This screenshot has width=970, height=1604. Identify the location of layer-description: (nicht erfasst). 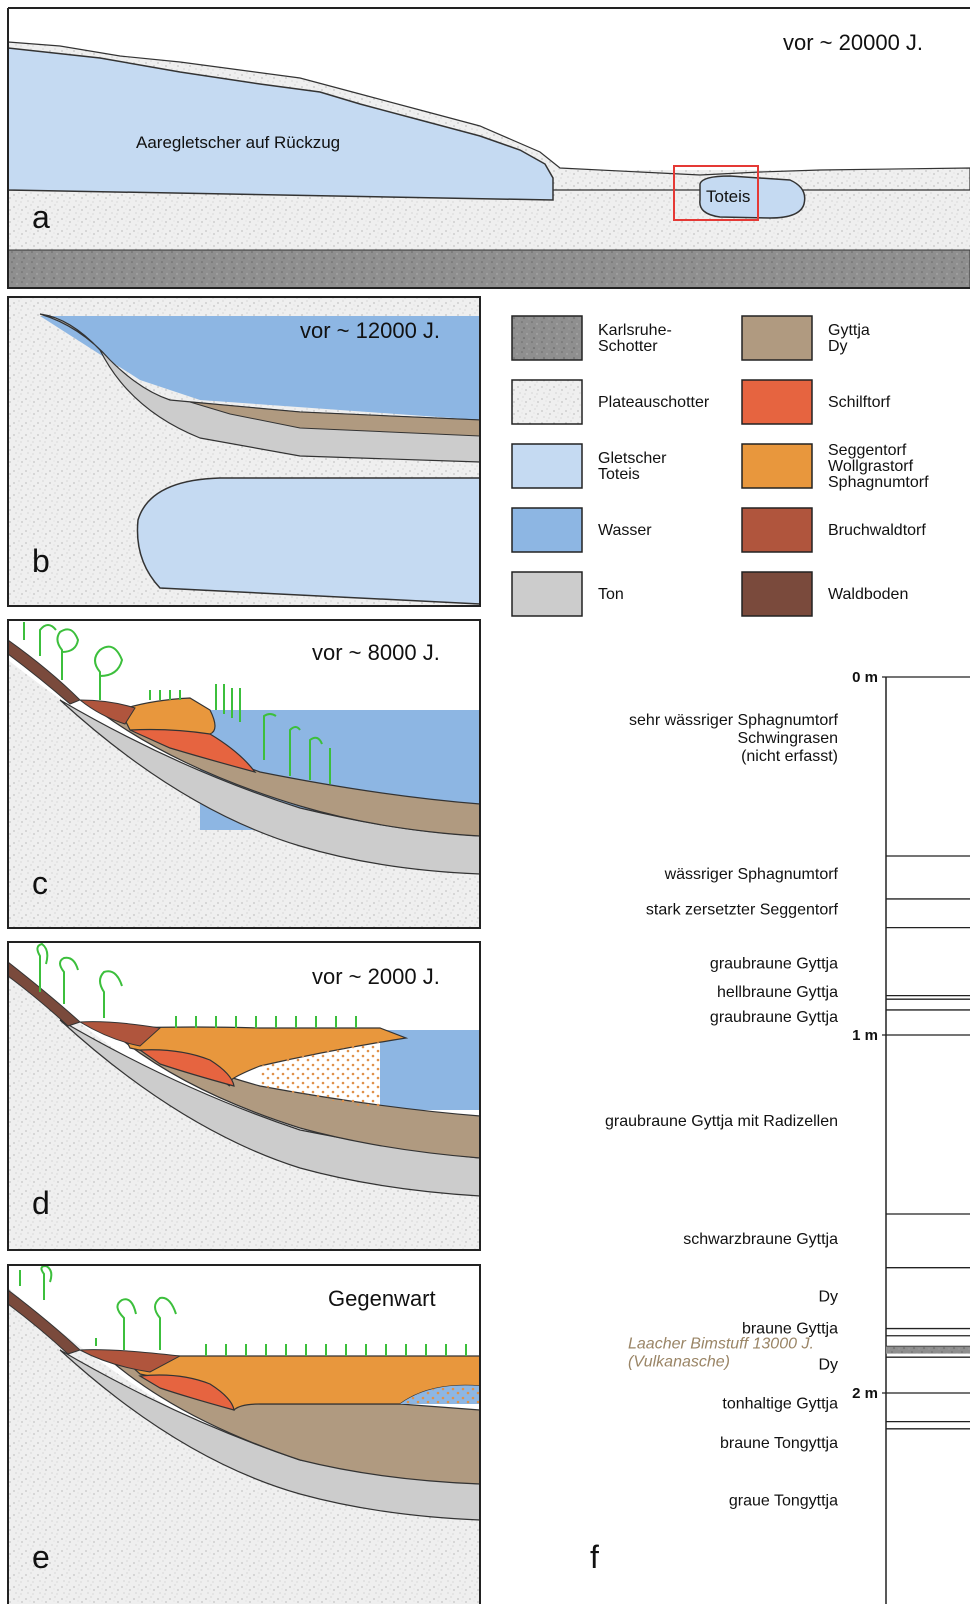
(789, 756).